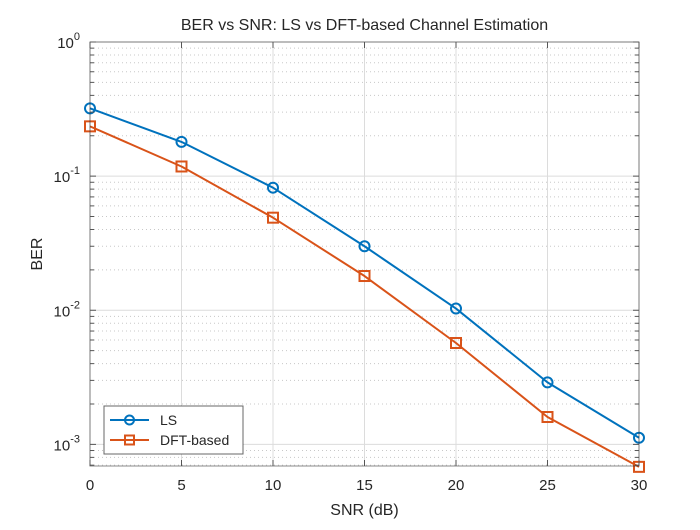  Describe the element at coordinates (547, 485) in the screenshot. I see `x-tick-label: 25` at that location.